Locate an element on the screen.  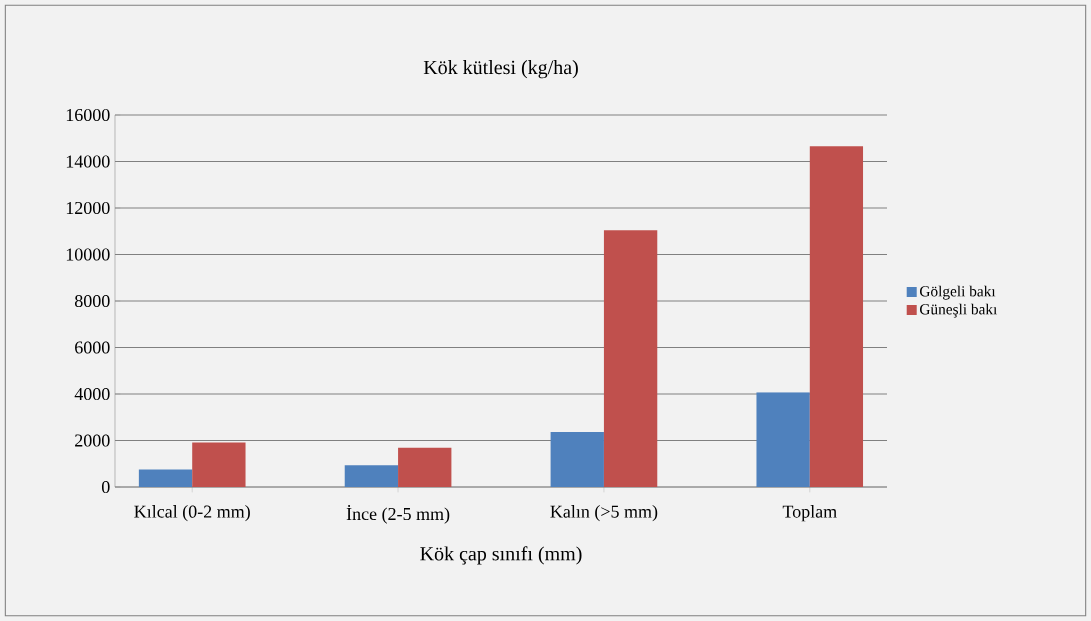
x-axis-title: Kök çap sınıfı (mm) is located at coordinates (501, 555).